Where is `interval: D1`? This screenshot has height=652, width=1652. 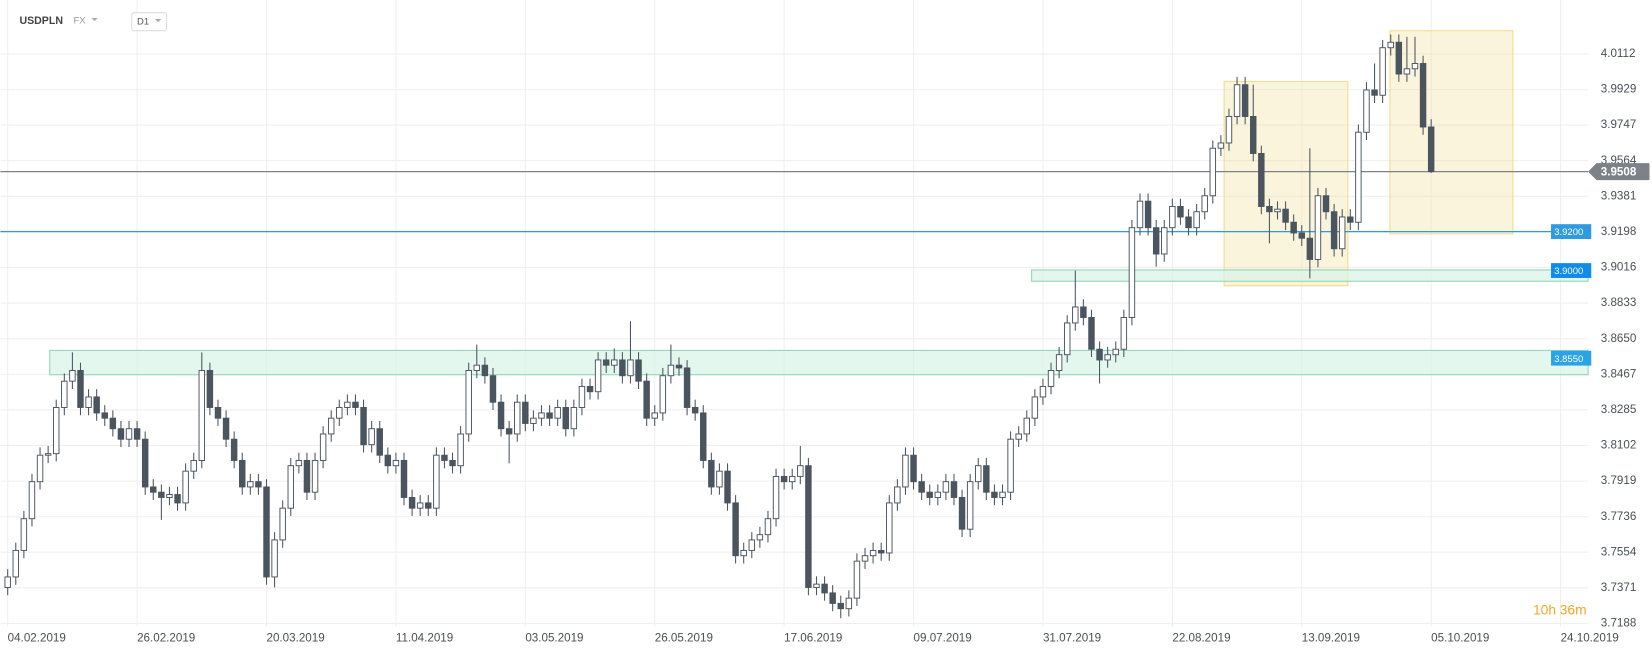
interval: D1 is located at coordinates (143, 22).